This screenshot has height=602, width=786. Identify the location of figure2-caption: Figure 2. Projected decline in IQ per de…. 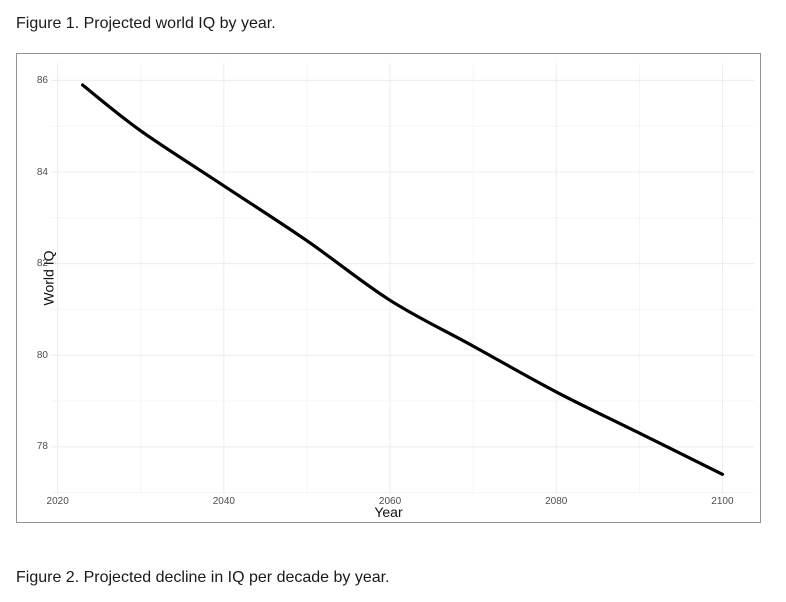
(203, 577).